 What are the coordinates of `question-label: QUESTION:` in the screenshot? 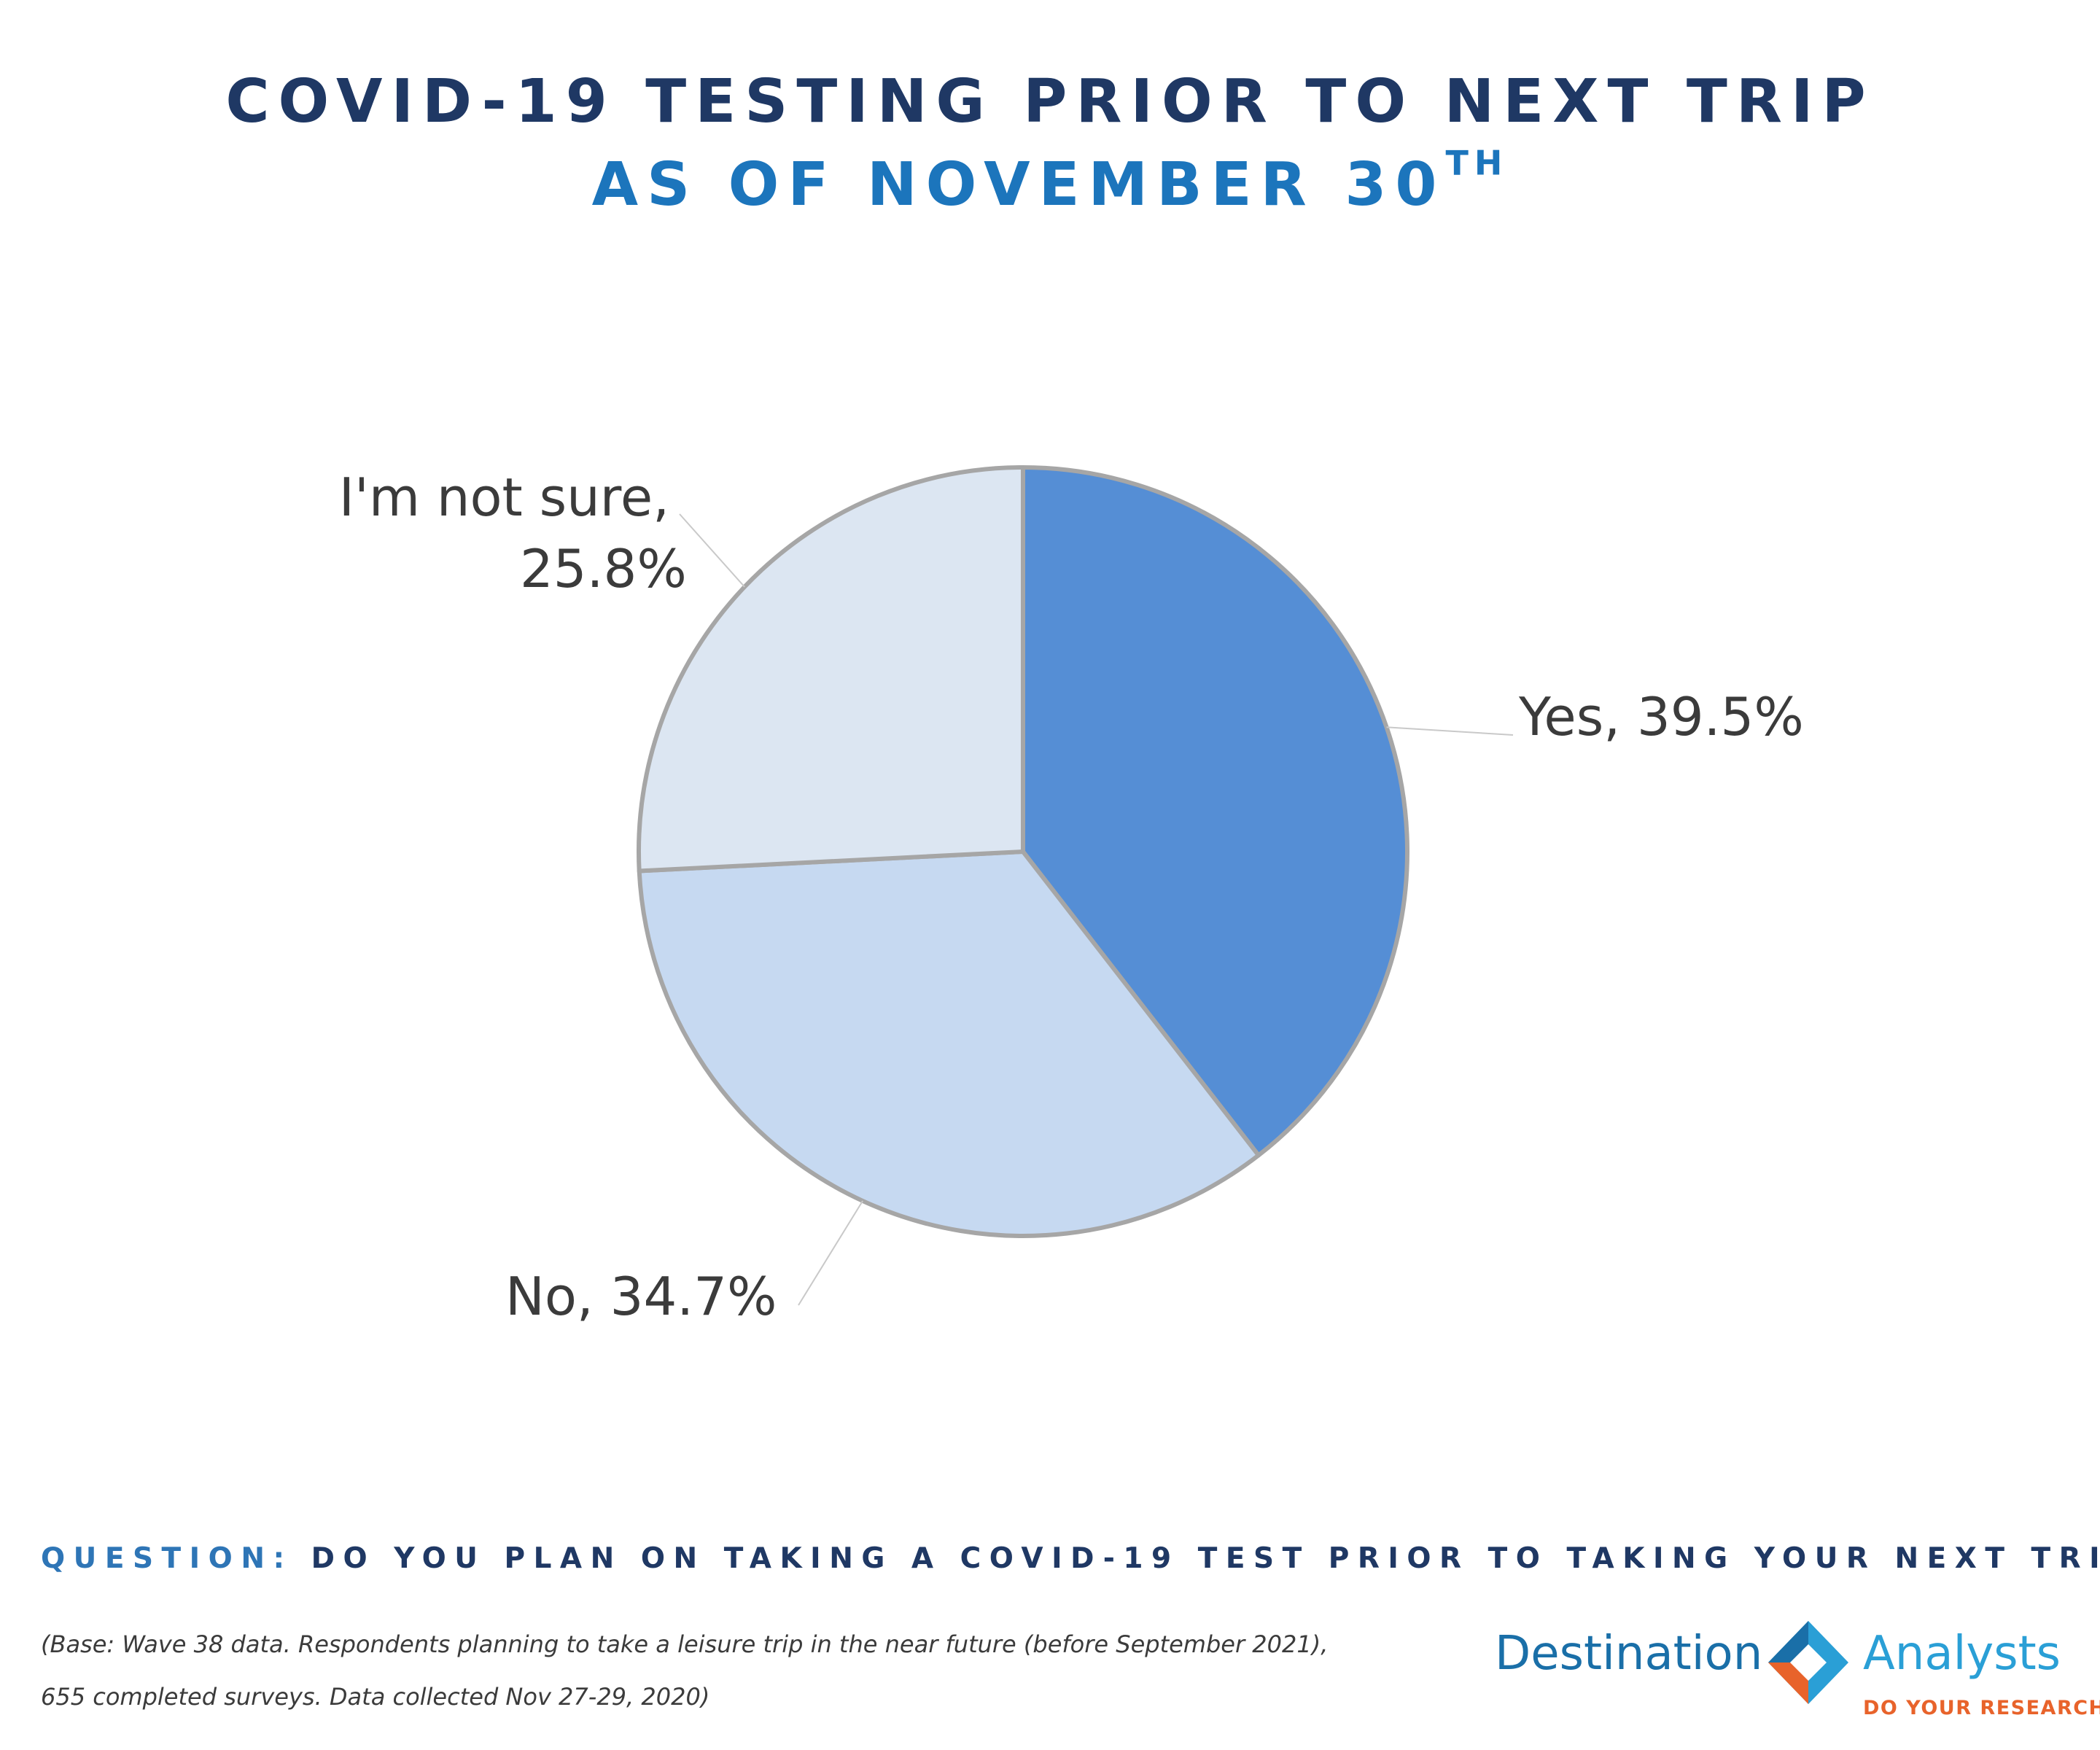 It's located at (167, 1558).